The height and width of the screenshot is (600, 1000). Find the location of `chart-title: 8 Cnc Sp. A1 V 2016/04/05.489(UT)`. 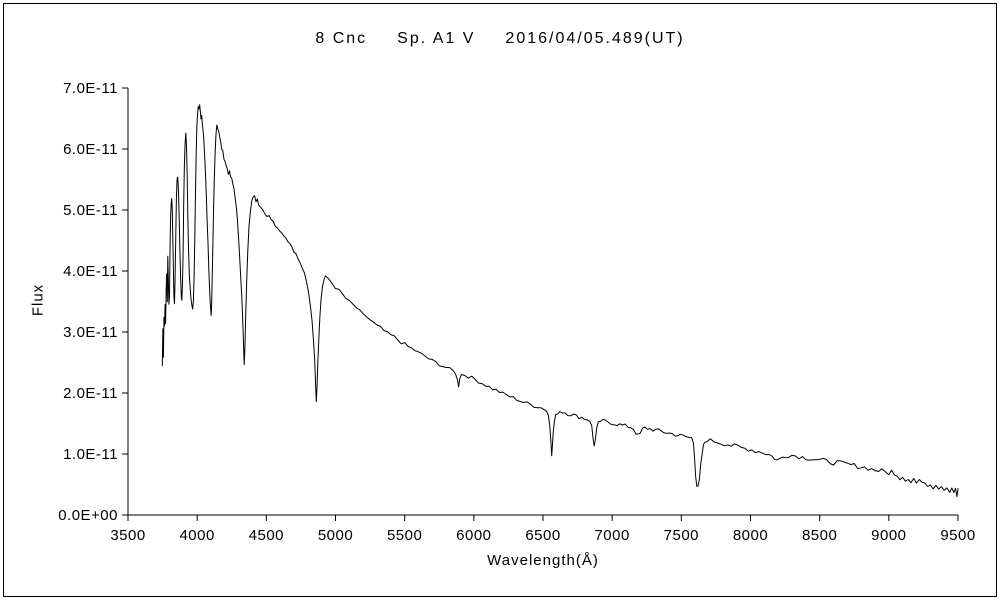

chart-title: 8 Cnc Sp. A1 V 2016/04/05.489(UT) is located at coordinates (500, 39).